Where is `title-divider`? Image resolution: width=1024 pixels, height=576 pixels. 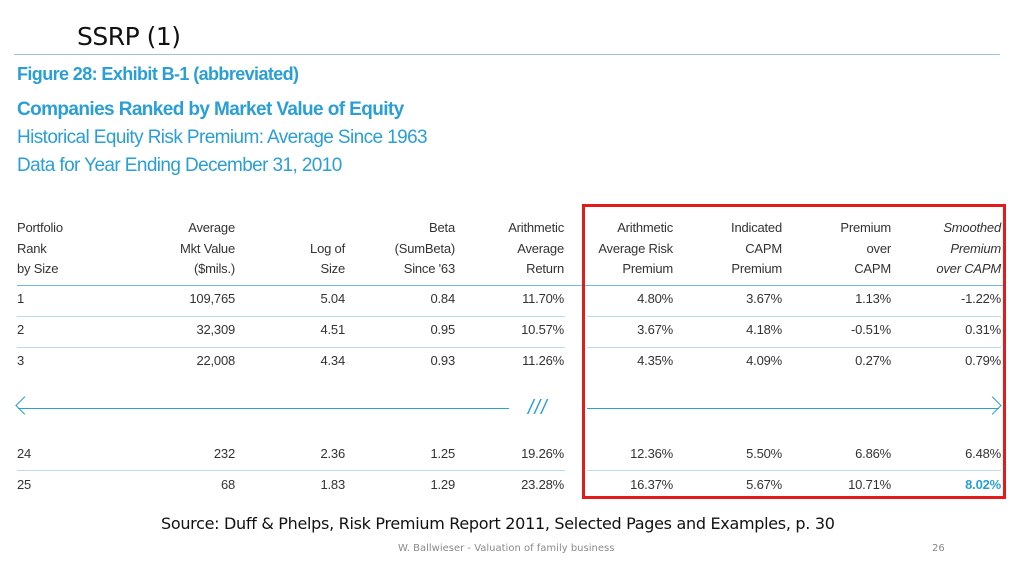
title-divider is located at coordinates (507, 54).